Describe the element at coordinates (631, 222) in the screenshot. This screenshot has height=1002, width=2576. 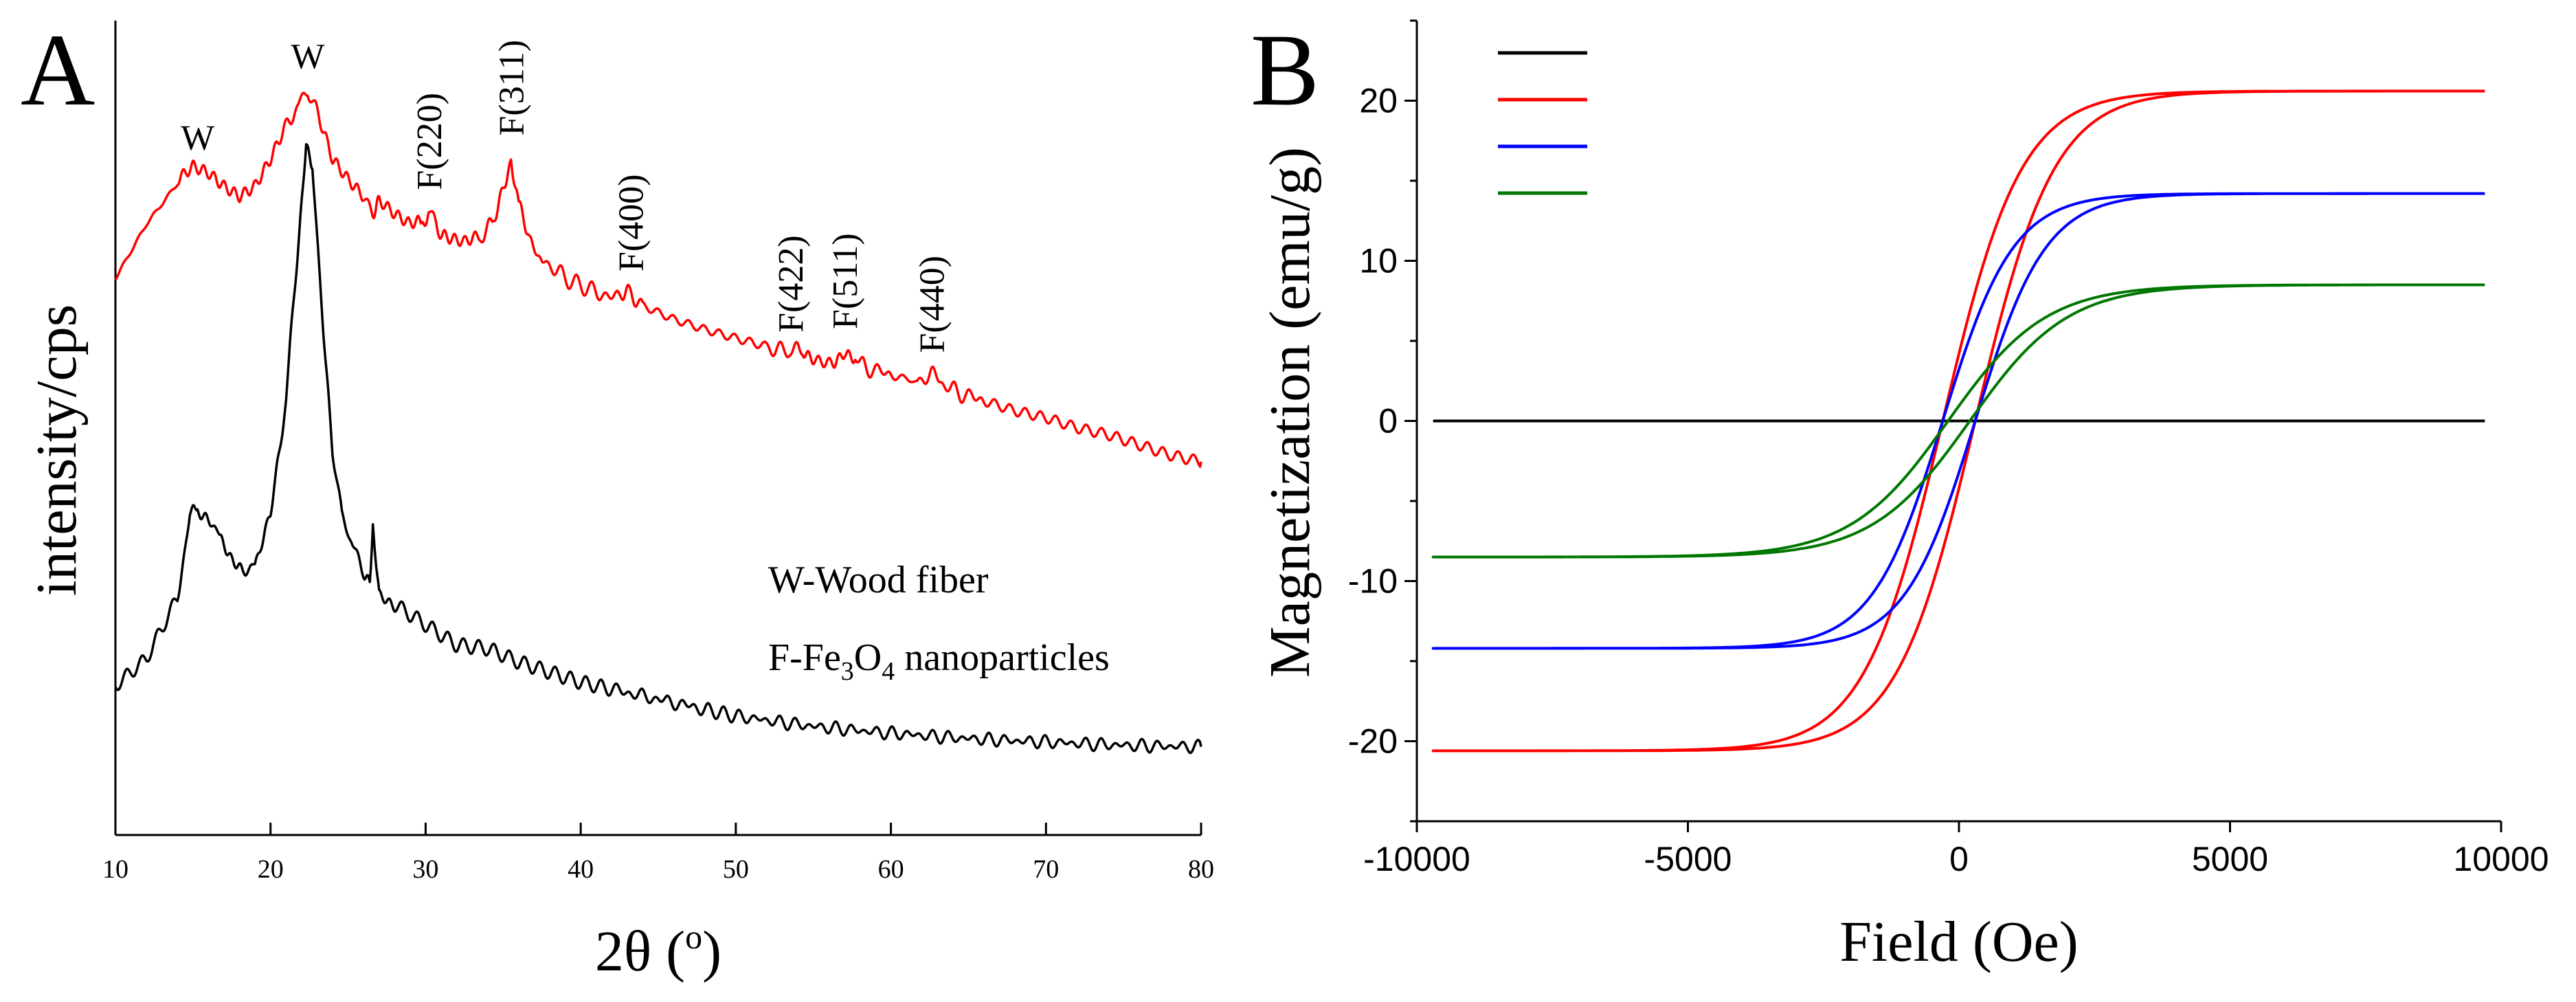
I see `panel-a-peak-label: F(400)` at that location.